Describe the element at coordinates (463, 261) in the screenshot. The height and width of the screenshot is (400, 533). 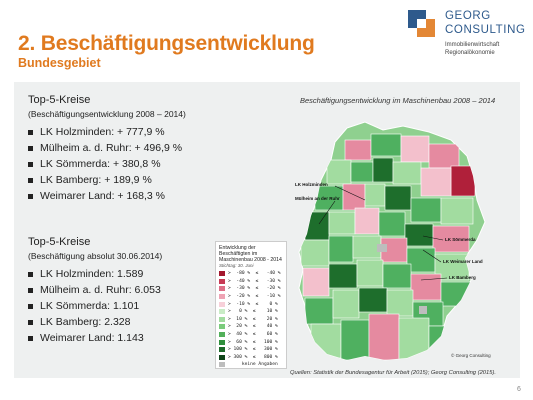
I see `map-label-weimarer-land: LK Weimarer Land` at that location.